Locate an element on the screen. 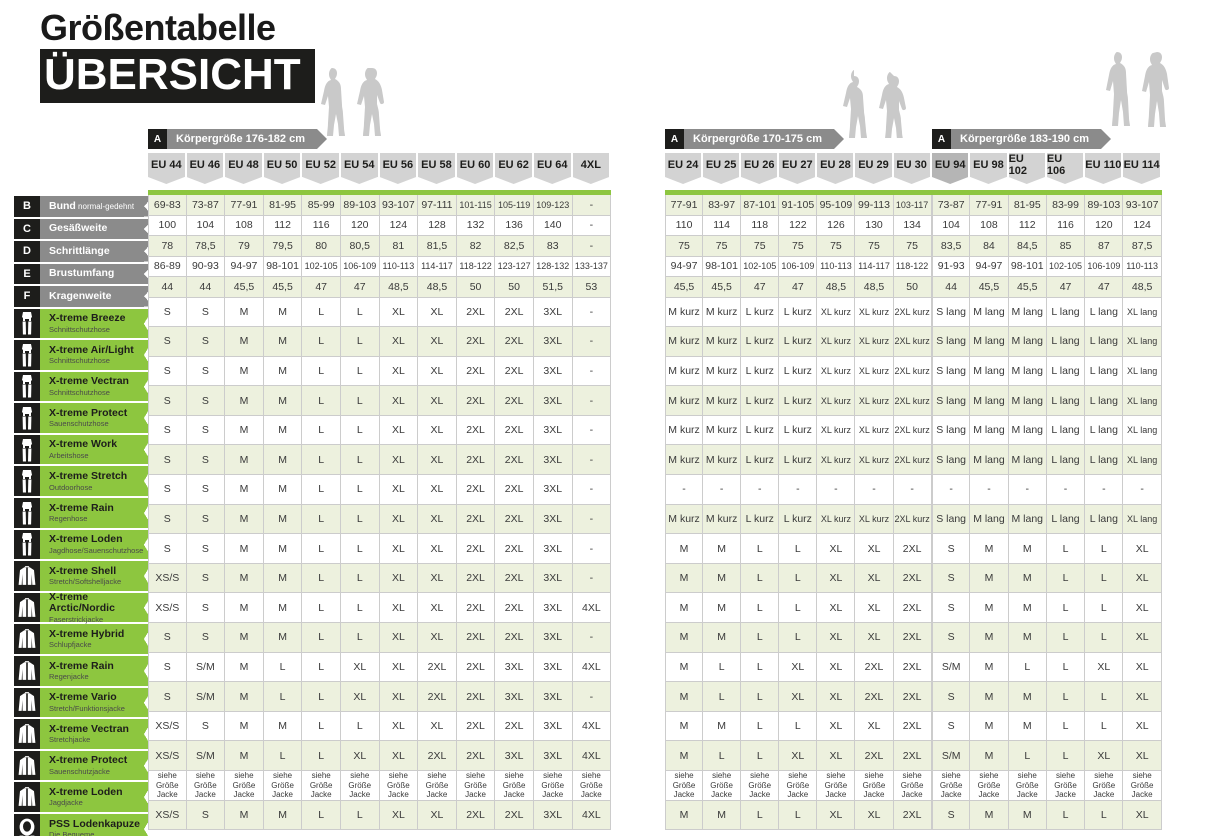 The width and height of the screenshot is (1214, 836). row-label-name: PSS Lodenkapuze is located at coordinates (96, 824).